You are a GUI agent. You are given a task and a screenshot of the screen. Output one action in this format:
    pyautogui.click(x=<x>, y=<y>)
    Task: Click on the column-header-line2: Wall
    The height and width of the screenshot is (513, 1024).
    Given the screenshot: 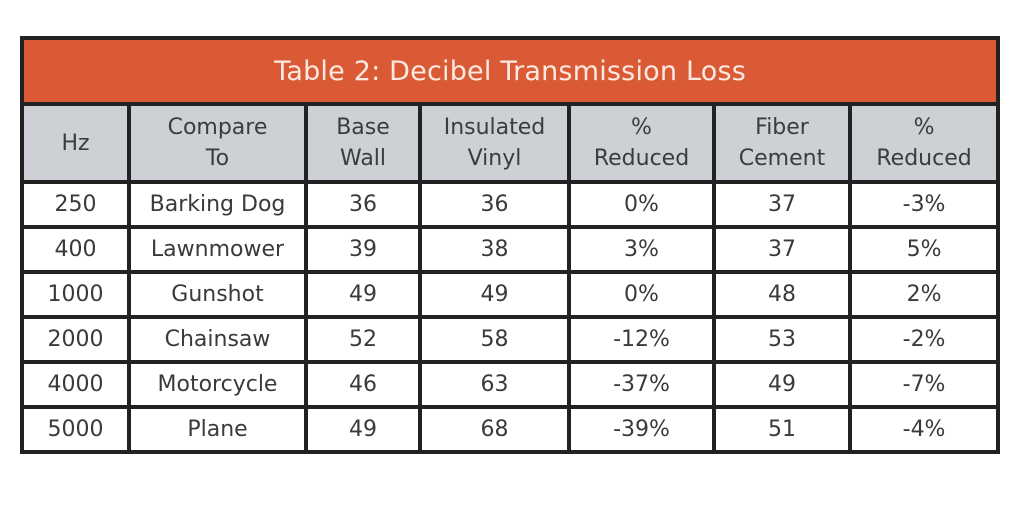 What is the action you would take?
    pyautogui.click(x=363, y=158)
    